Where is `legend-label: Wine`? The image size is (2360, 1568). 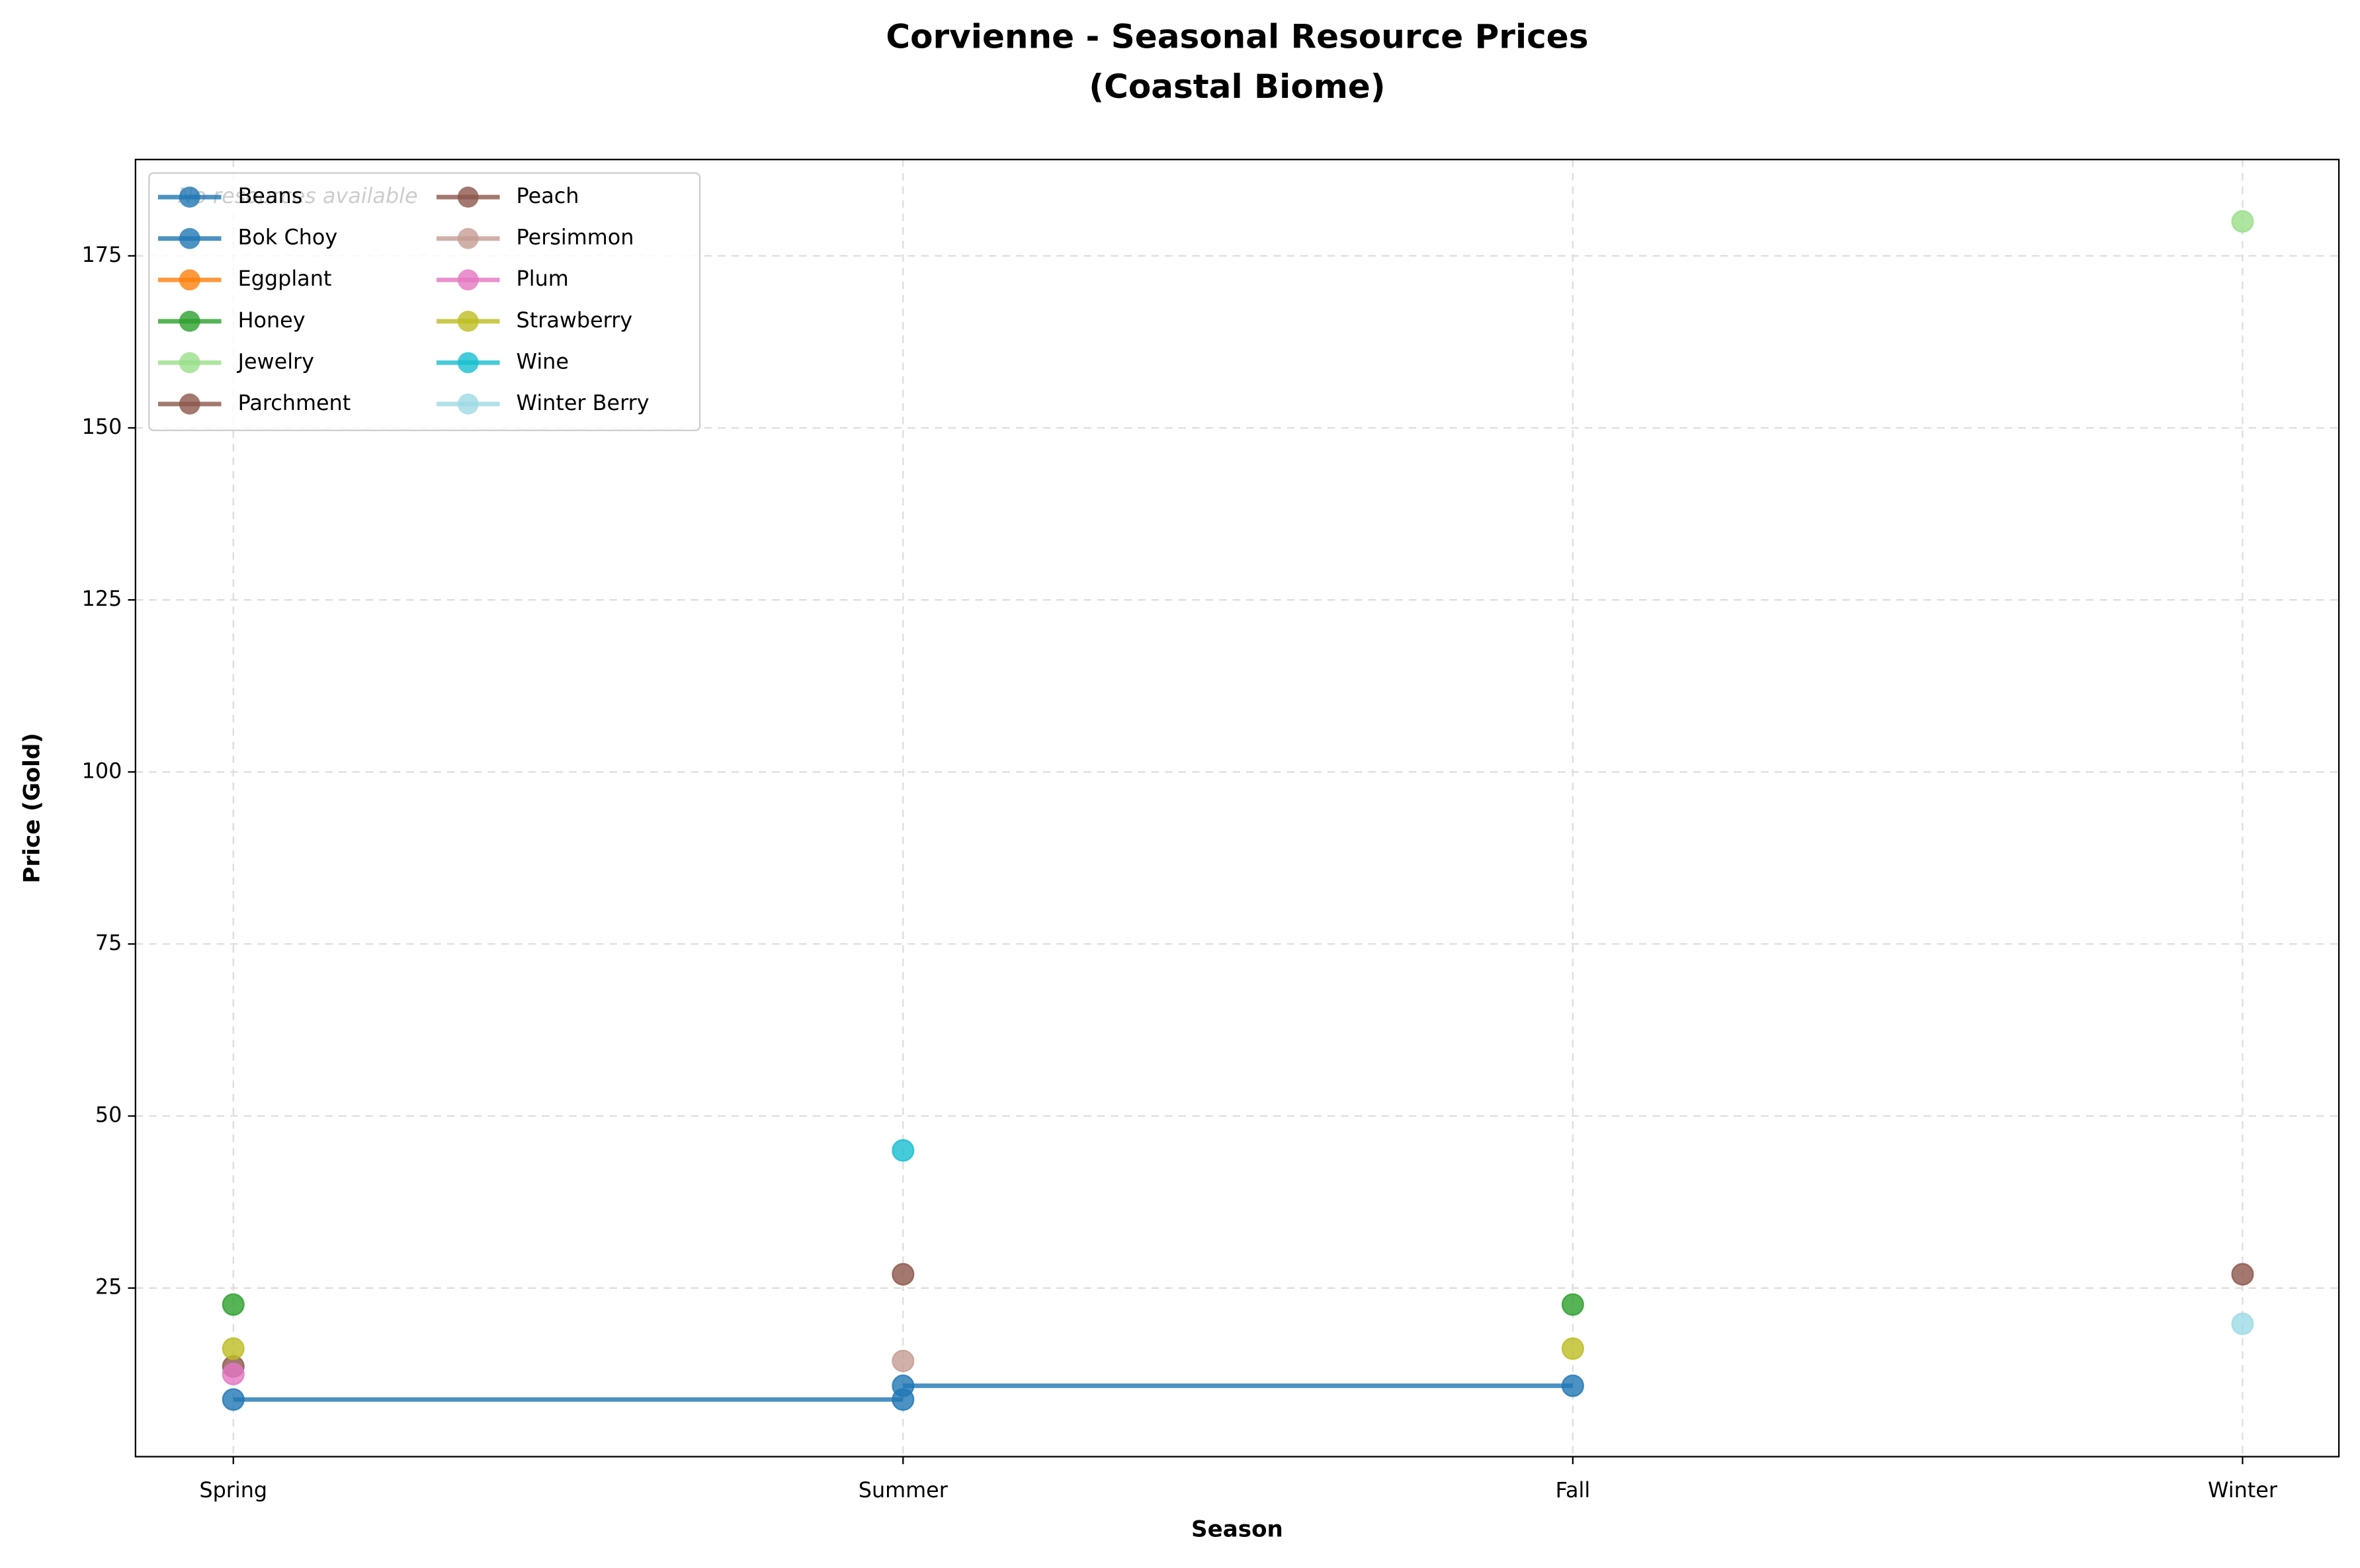
legend-label: Wine is located at coordinates (543, 361).